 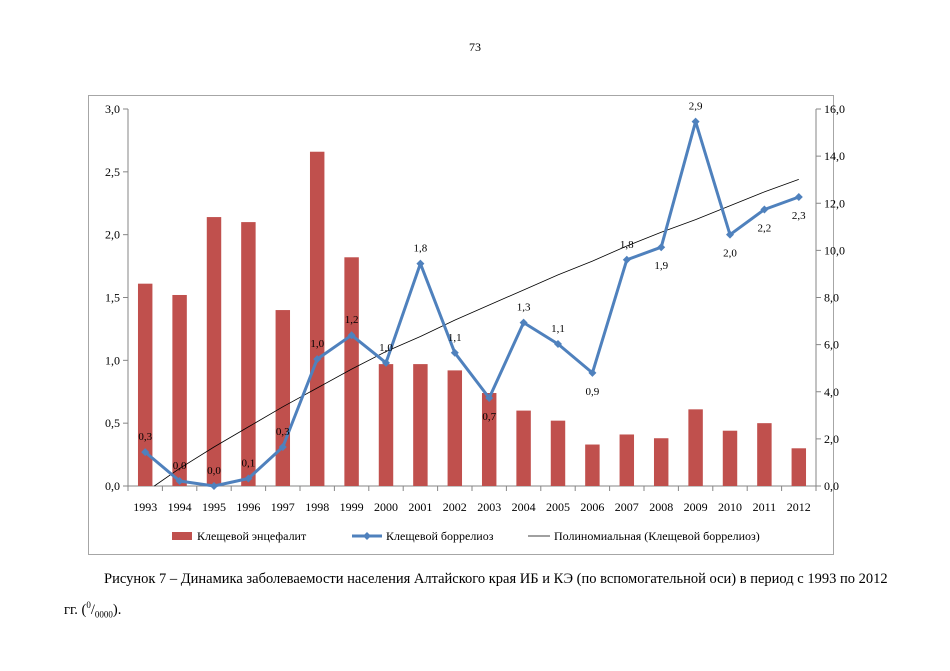 What do you see at coordinates (117, 609) in the screenshot?
I see `caption-tail: ).` at bounding box center [117, 609].